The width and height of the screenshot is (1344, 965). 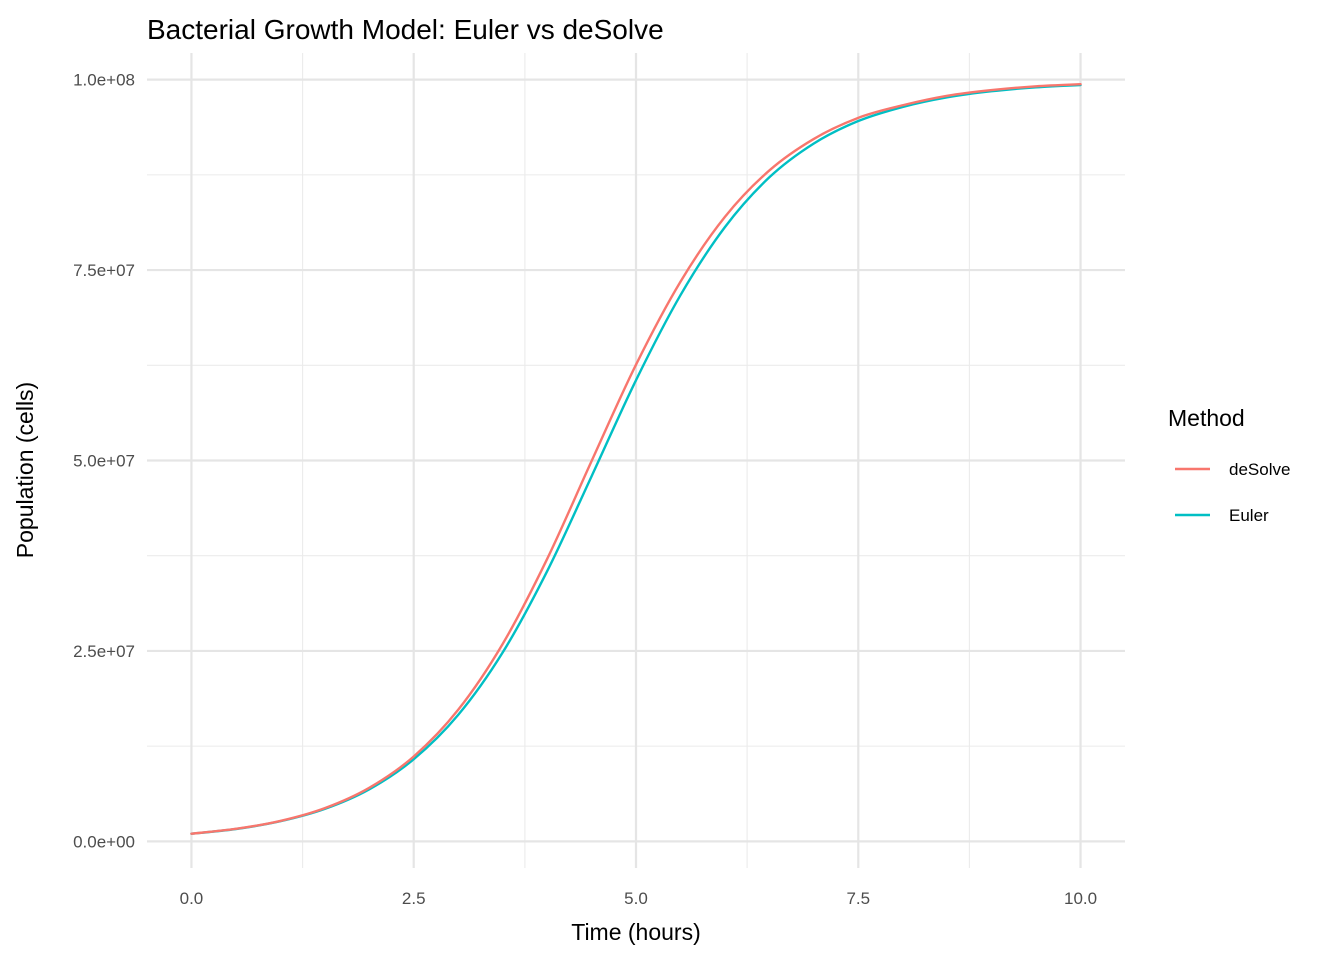 What do you see at coordinates (636, 932) in the screenshot?
I see `x-axis-title: Time (hours)` at bounding box center [636, 932].